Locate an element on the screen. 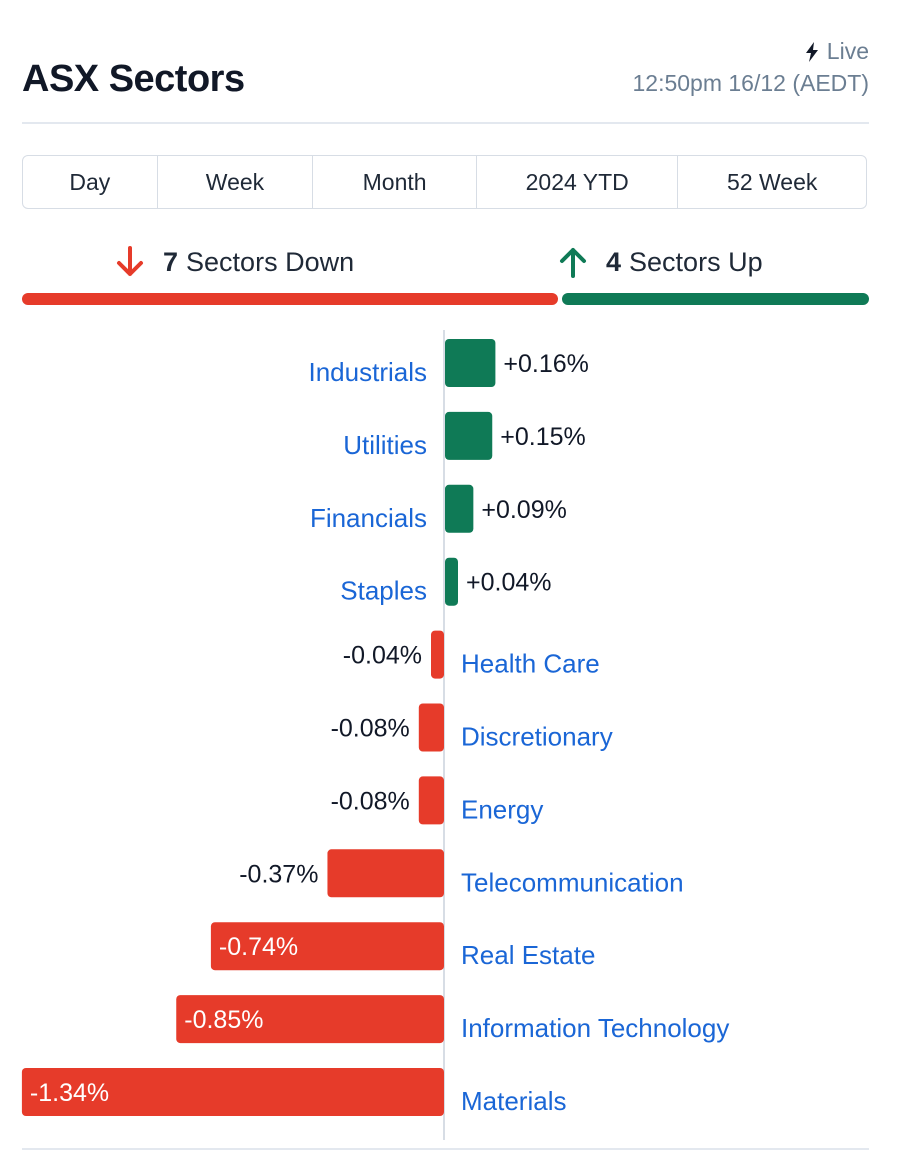 The image size is (914, 1158). live-label: Live is located at coordinates (847, 51).